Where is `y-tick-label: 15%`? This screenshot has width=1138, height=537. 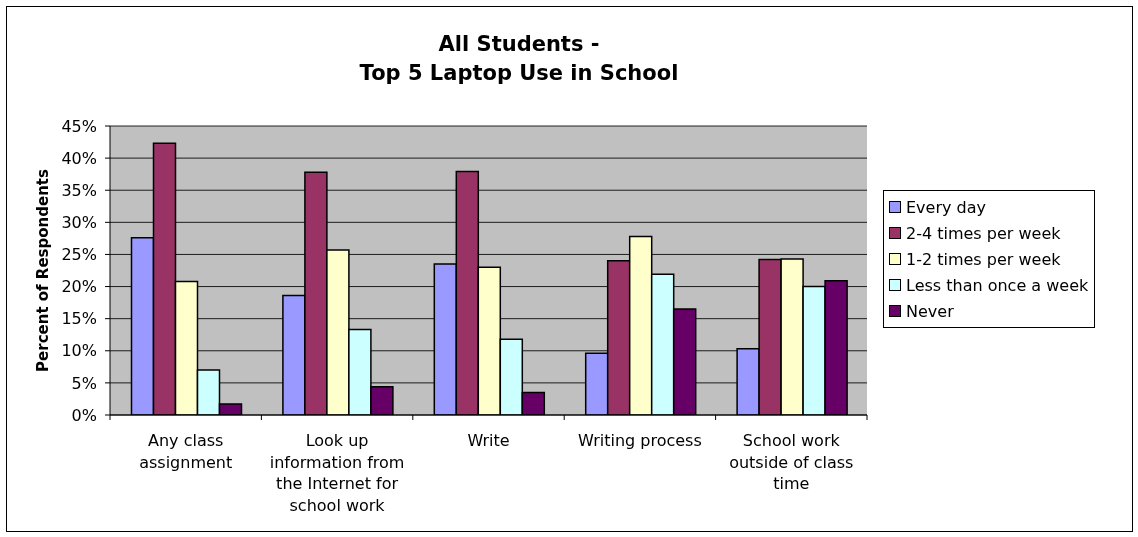 y-tick-label: 15% is located at coordinates (79, 319).